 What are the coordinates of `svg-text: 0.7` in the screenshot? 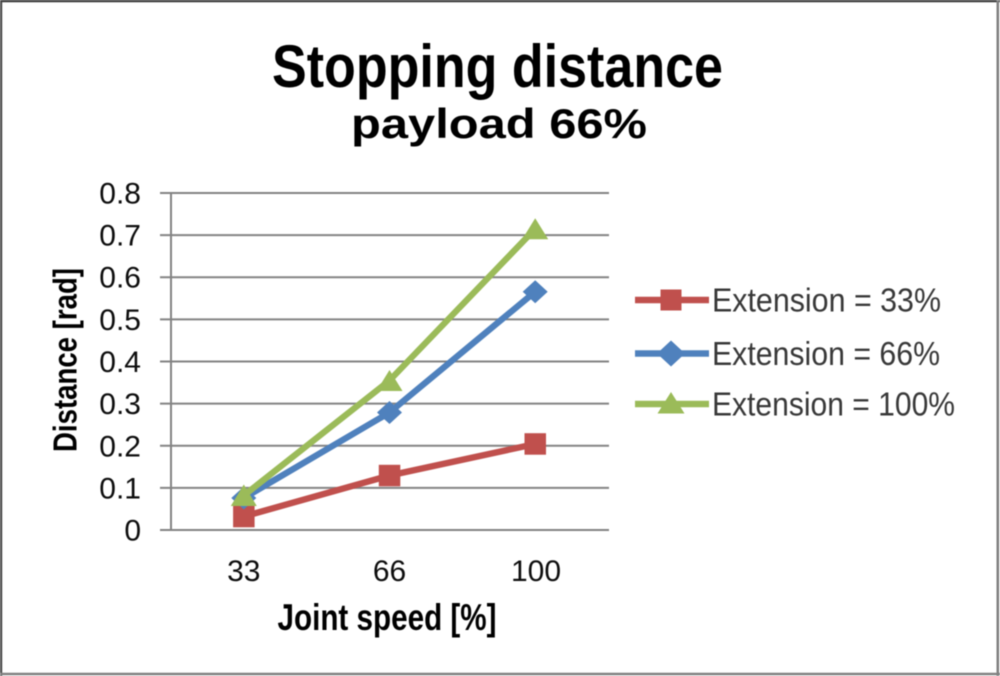 It's located at (120, 236).